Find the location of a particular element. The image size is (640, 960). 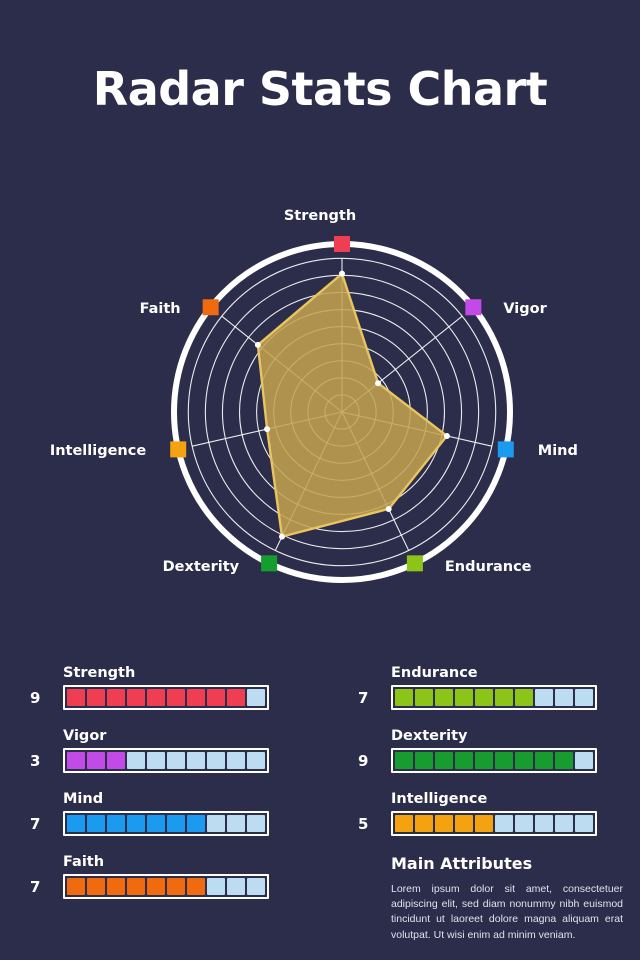

vertex-dot-faith is located at coordinates (257, 344).